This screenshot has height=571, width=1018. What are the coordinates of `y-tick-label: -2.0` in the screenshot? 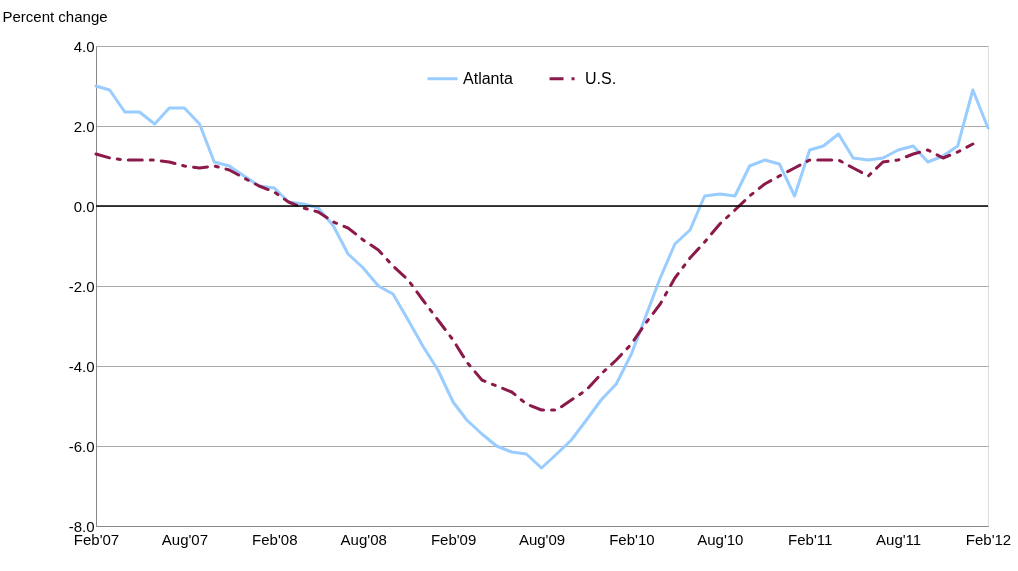 It's located at (81, 286).